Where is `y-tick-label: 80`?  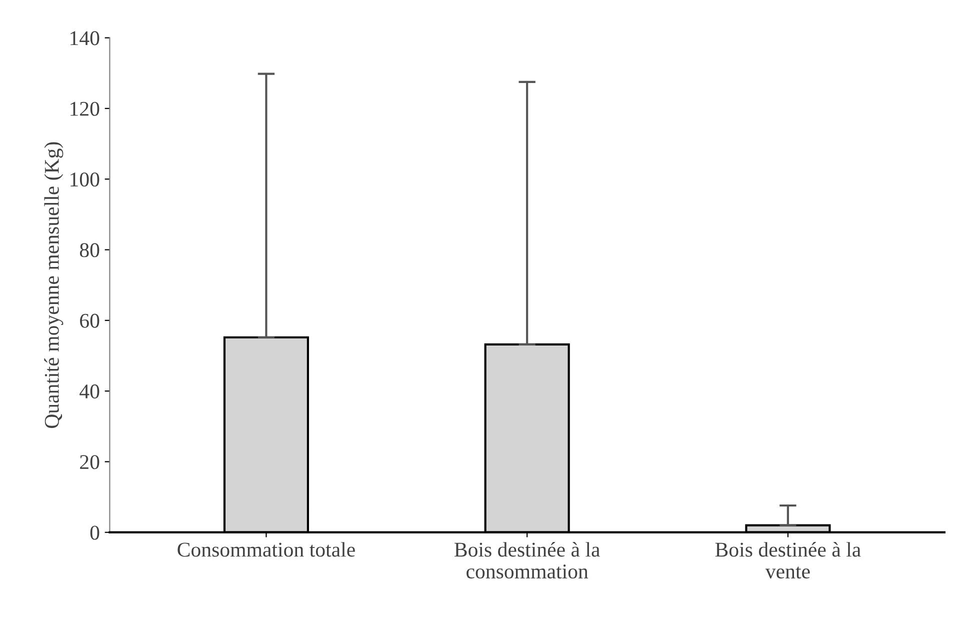
y-tick-label: 80 is located at coordinates (90, 250).